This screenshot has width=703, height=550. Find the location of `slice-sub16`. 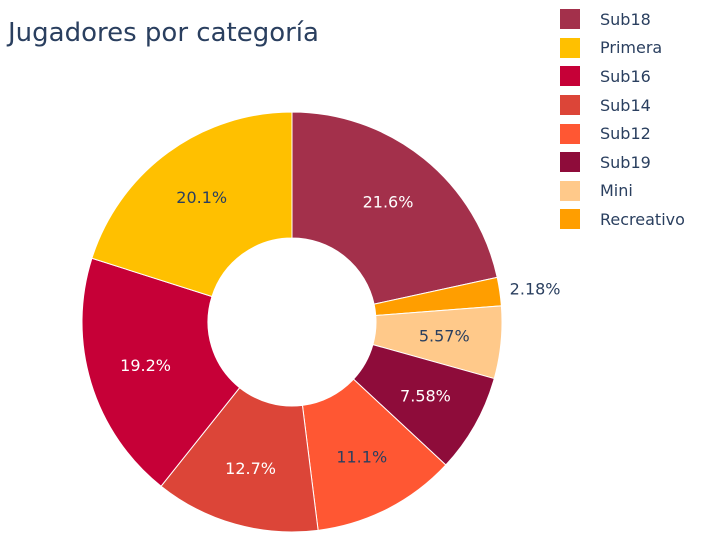

slice-sub16 is located at coordinates (161, 372).